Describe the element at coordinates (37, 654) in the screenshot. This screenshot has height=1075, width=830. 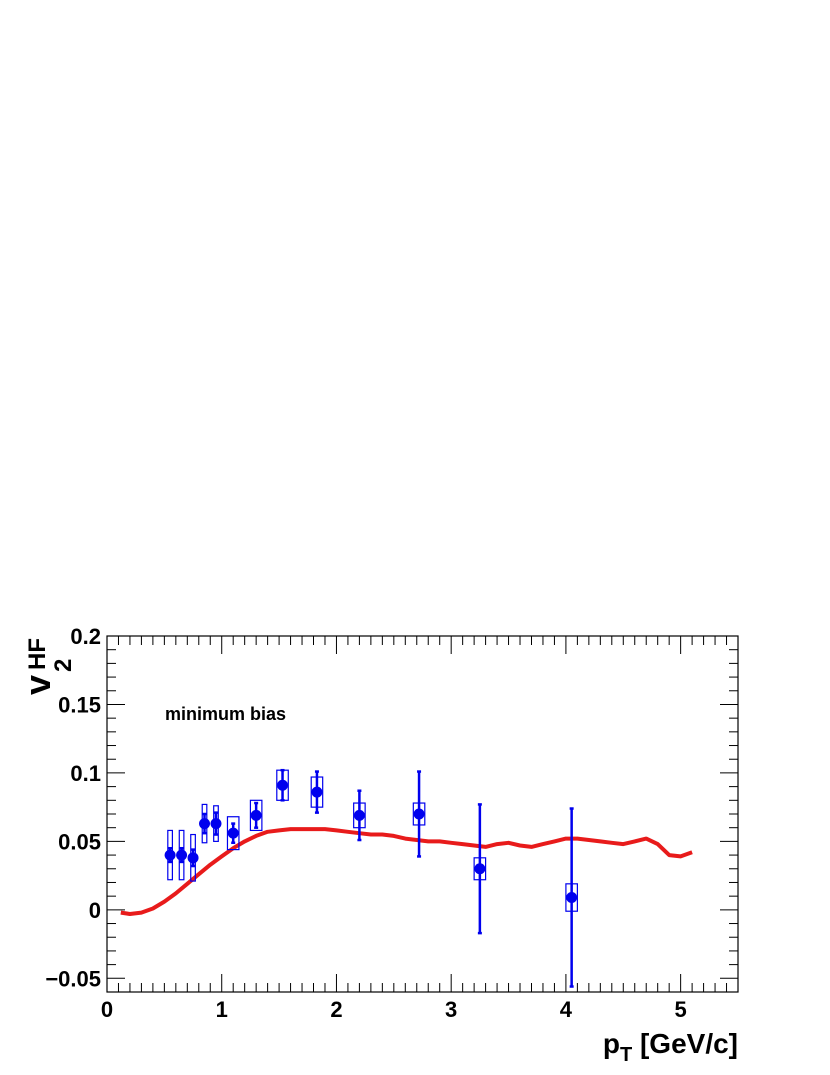
I see `y-axis-title-superscript: HF` at that location.